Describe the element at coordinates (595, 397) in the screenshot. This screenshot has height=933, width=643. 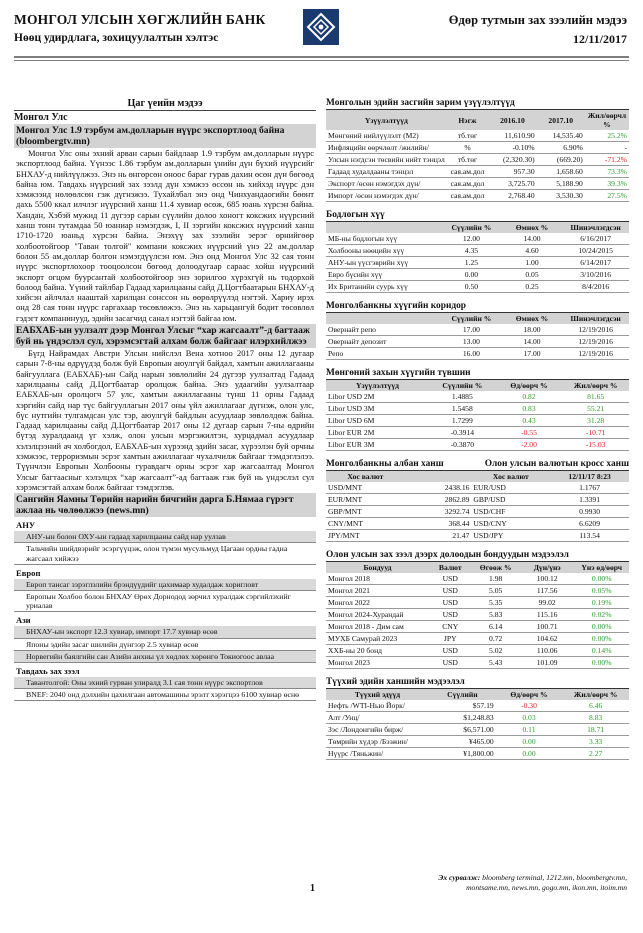
I see `libor-cell: 81.65` at that location.